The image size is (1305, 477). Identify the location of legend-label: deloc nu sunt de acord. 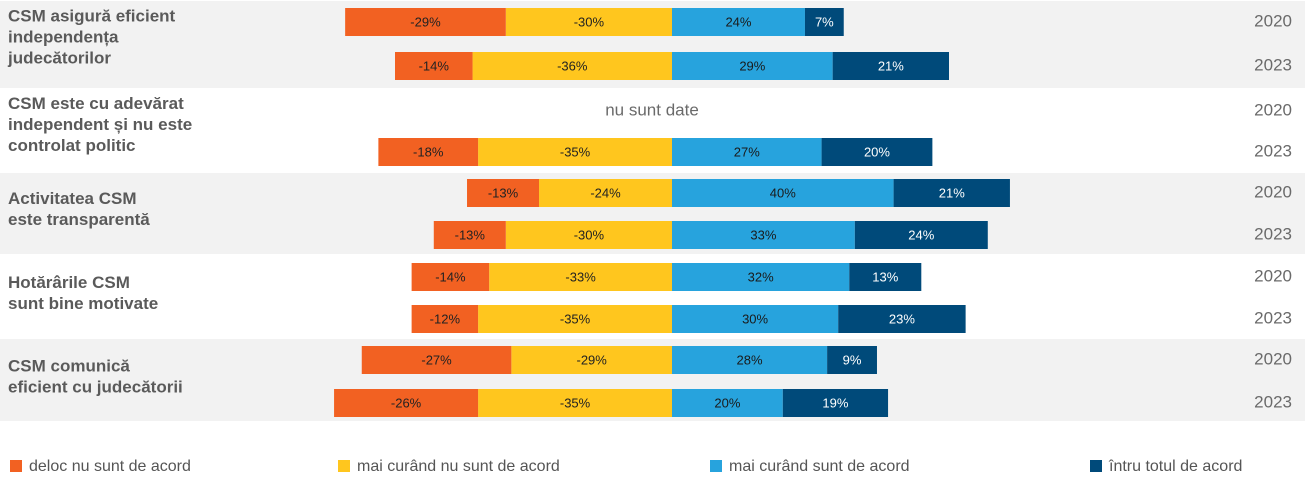
(110, 466).